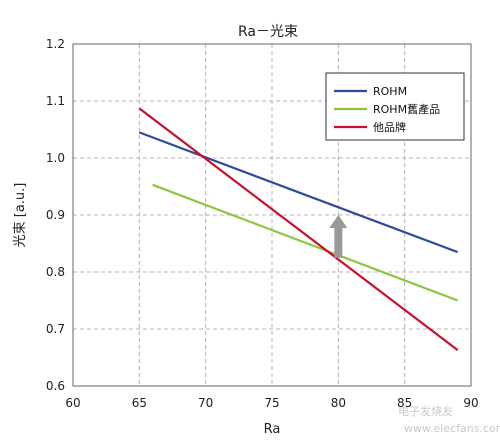 This screenshot has width=500, height=447. I want to click on y-tick-label: 0.9, so click(55, 215).